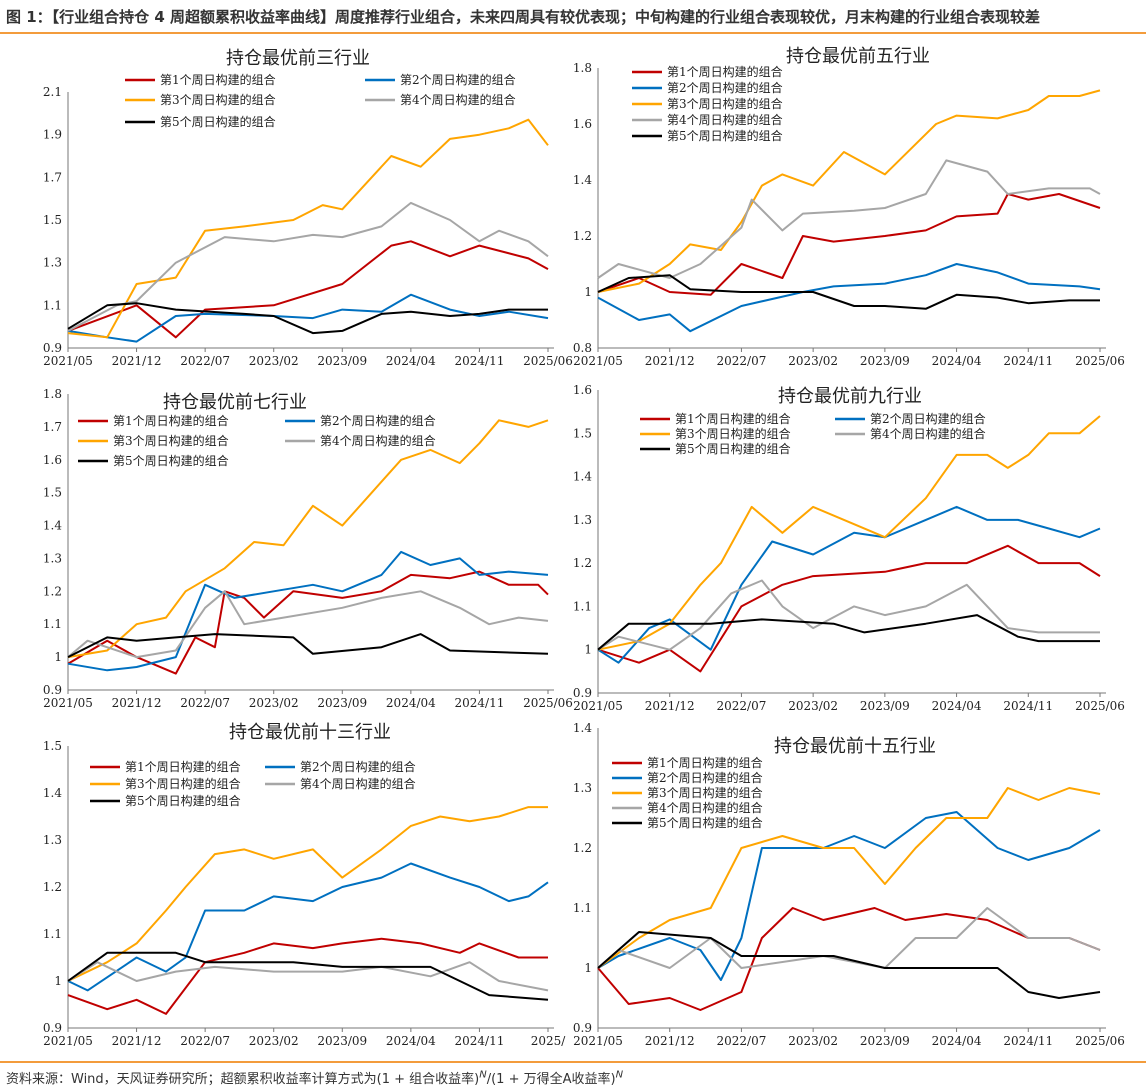  What do you see at coordinates (855, 746) in the screenshot?
I see `panel-title: 持仓最优前十五行业` at bounding box center [855, 746].